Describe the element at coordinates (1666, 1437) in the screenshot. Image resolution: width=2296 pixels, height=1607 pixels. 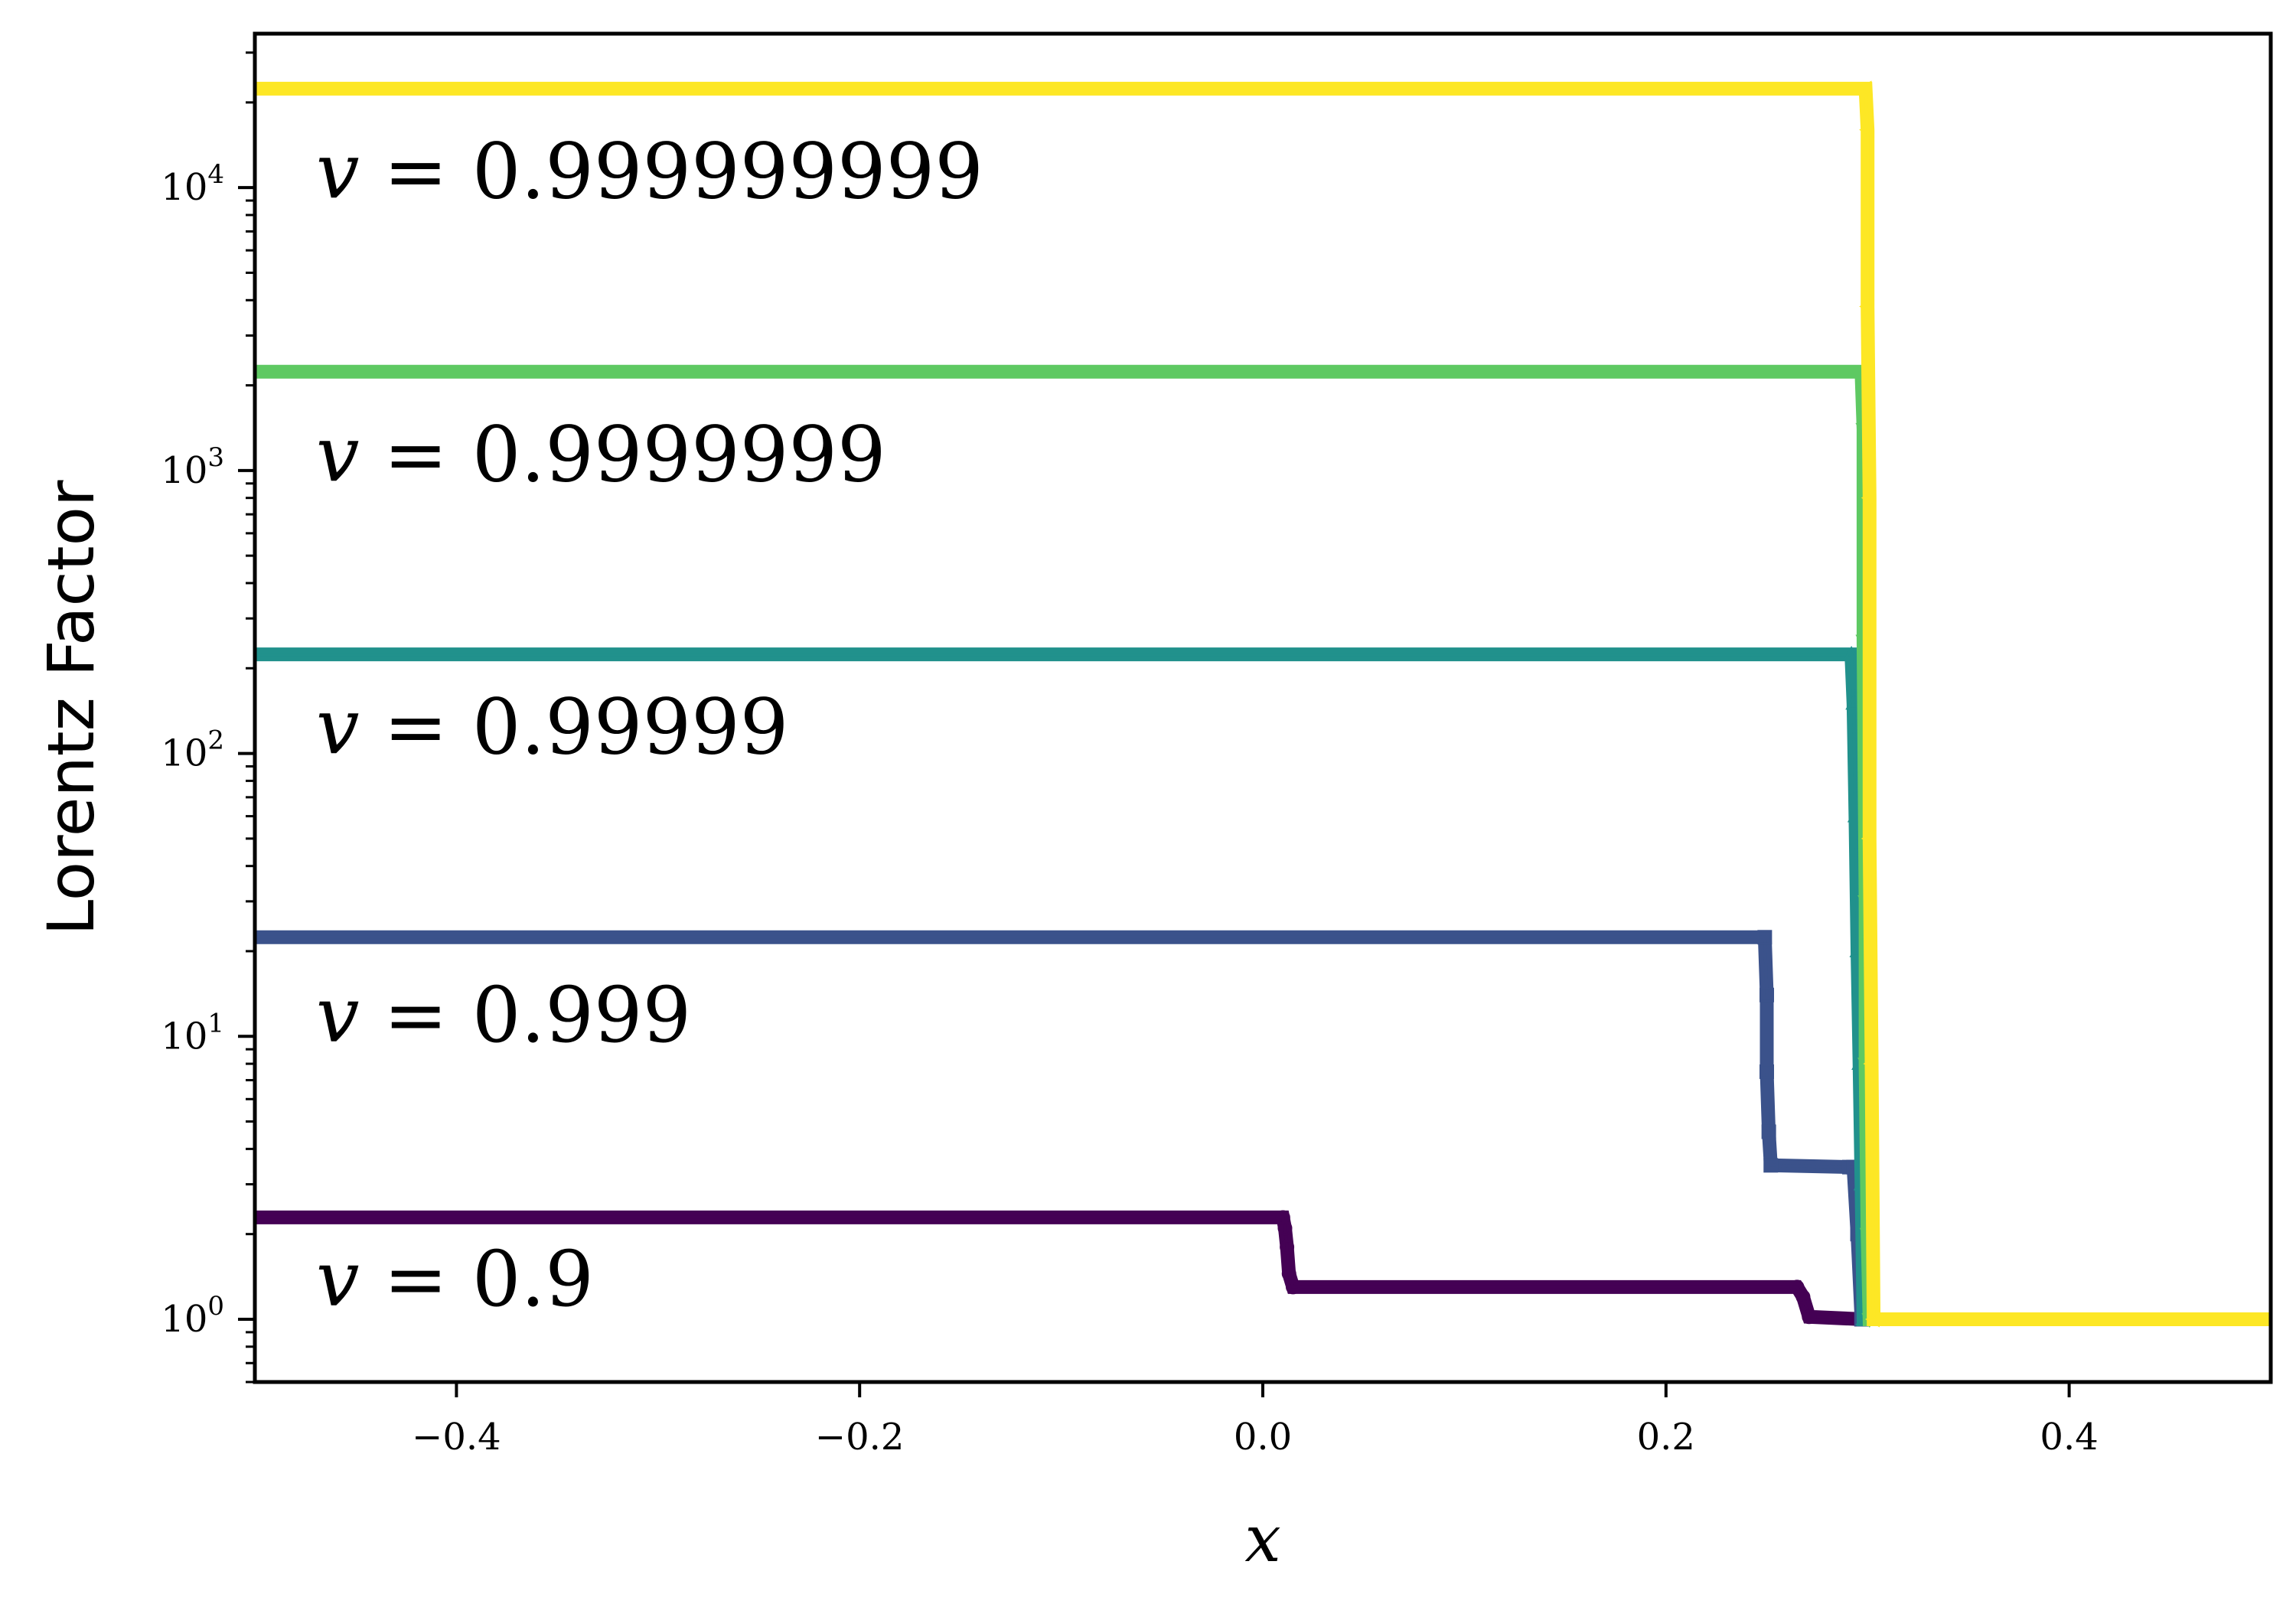
I see `x-tick-label: 0.2` at that location.